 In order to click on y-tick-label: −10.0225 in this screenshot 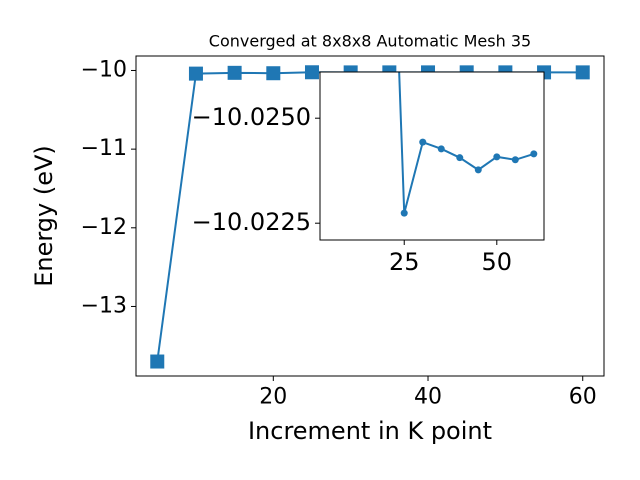, I will do `click(251, 222)`.